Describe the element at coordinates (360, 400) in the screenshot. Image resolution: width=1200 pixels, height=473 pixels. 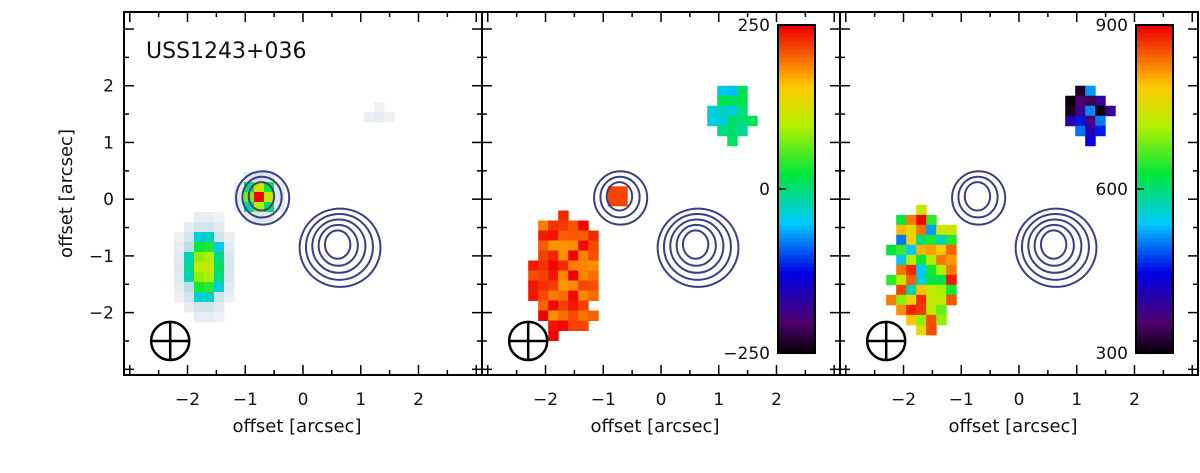
I see `x-tick-label: 1` at that location.